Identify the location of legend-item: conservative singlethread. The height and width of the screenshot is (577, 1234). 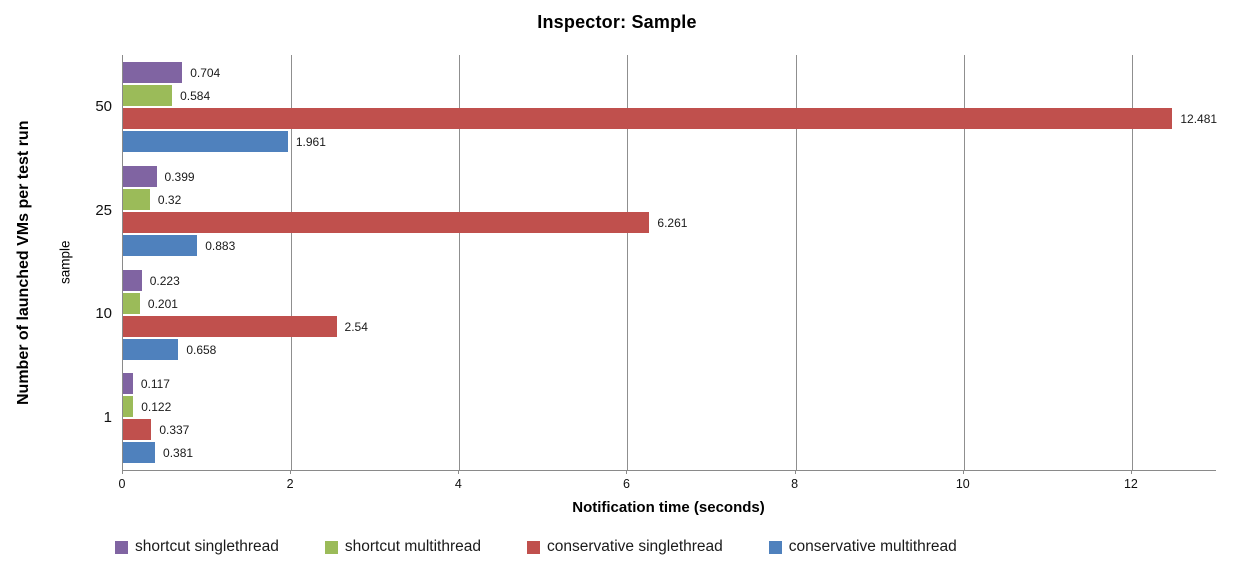
(625, 547).